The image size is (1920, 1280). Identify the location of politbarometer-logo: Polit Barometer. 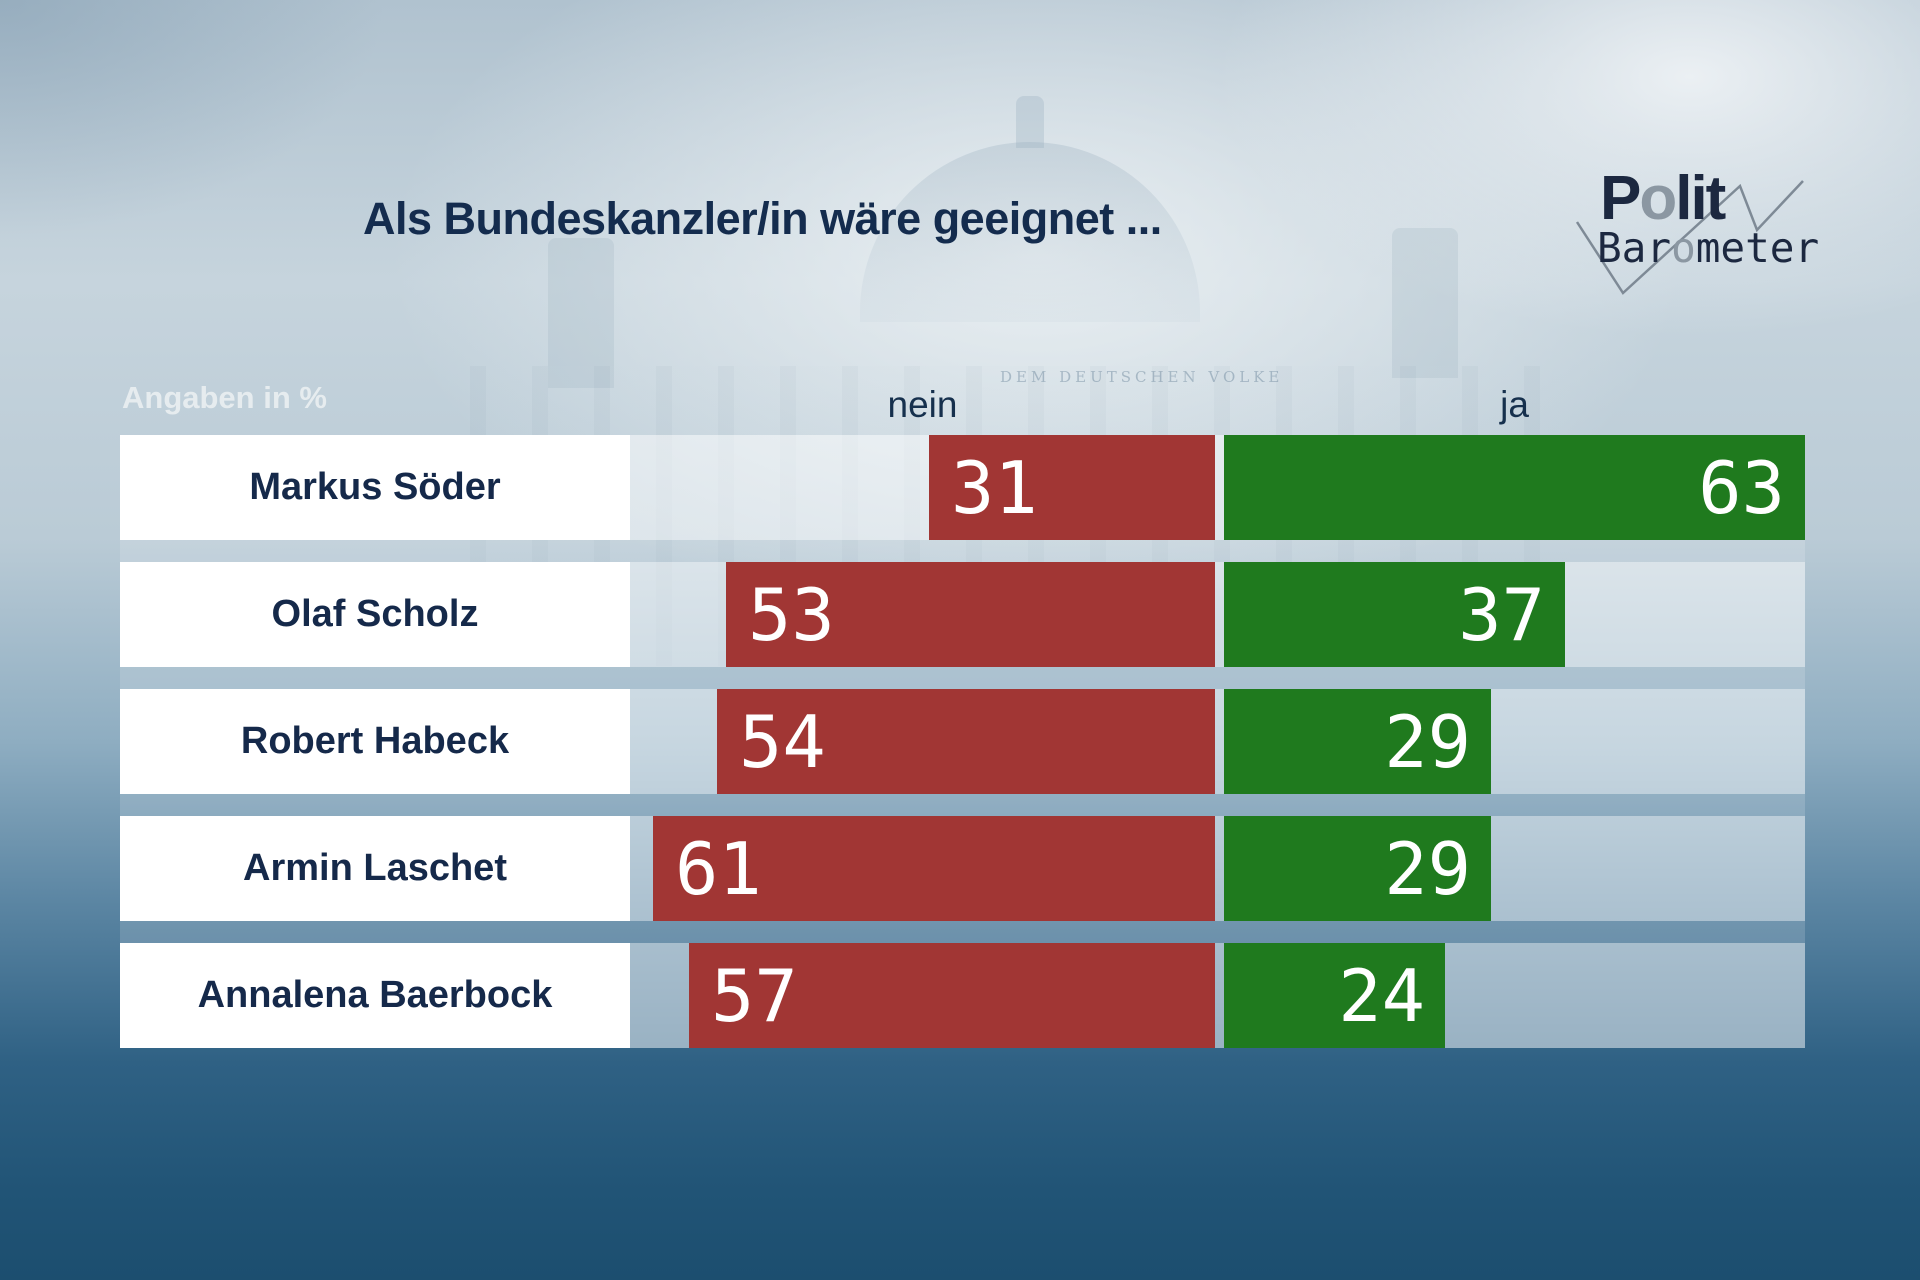
(1705, 222).